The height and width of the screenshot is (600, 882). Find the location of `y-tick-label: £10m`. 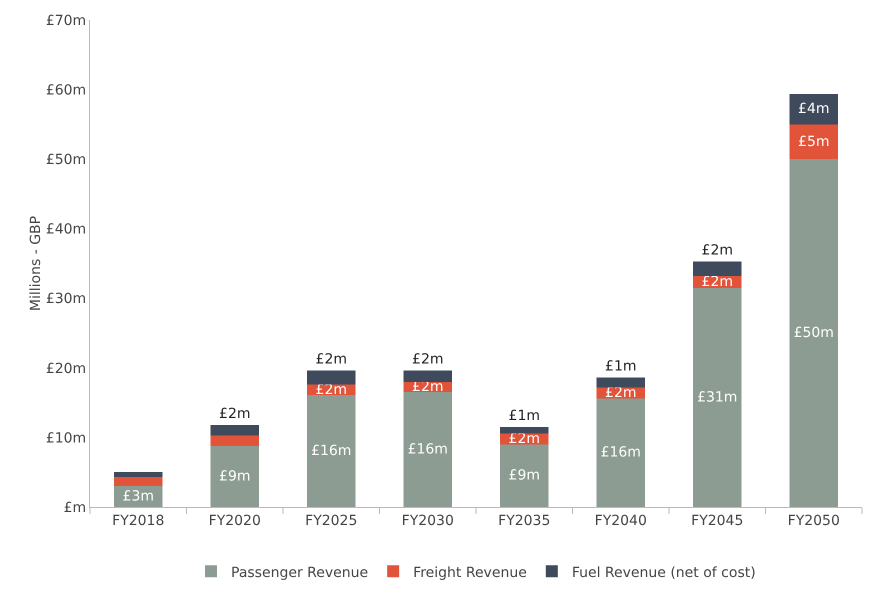

y-tick-label: £10m is located at coordinates (66, 438).